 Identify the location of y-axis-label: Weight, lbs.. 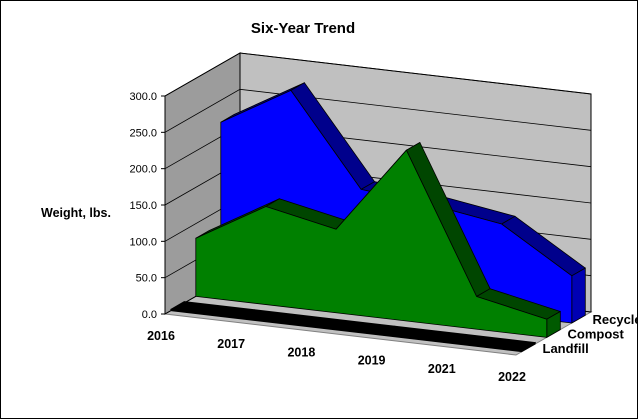
(76, 213).